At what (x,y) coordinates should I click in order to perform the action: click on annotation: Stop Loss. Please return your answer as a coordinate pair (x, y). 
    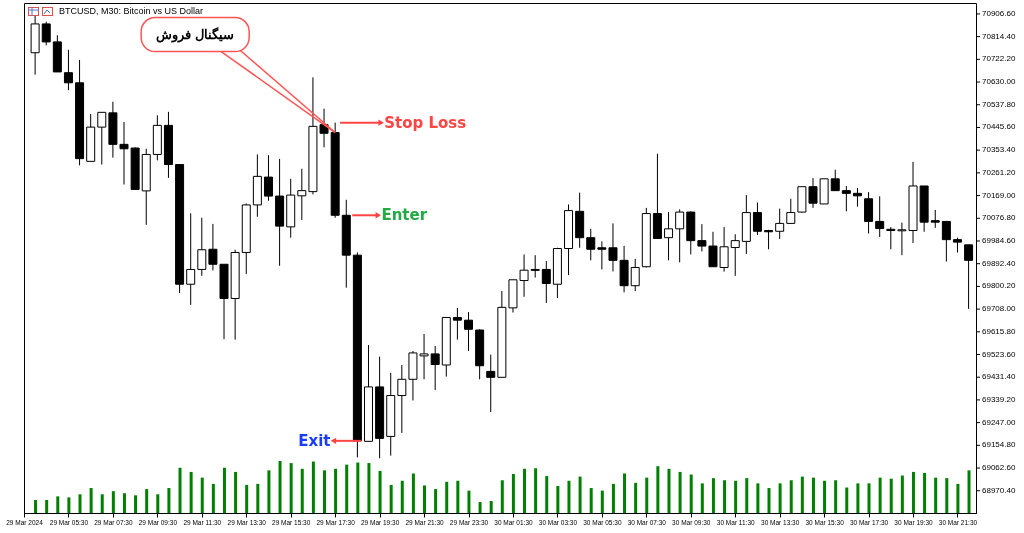
    Looking at the image, I should click on (425, 122).